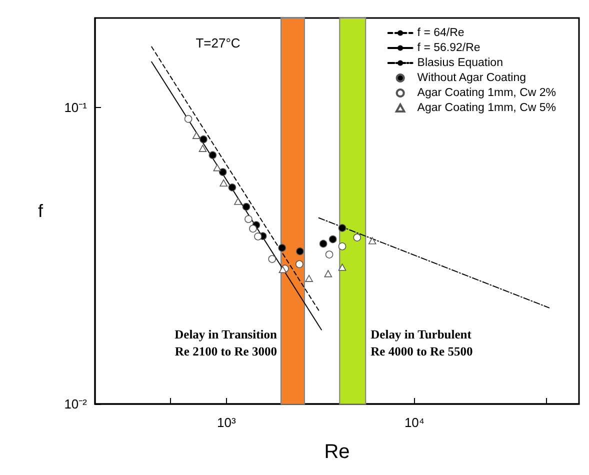 The image size is (589, 475). What do you see at coordinates (76, 107) in the screenshot?
I see `y-tick-label: 10⁻¹` at bounding box center [76, 107].